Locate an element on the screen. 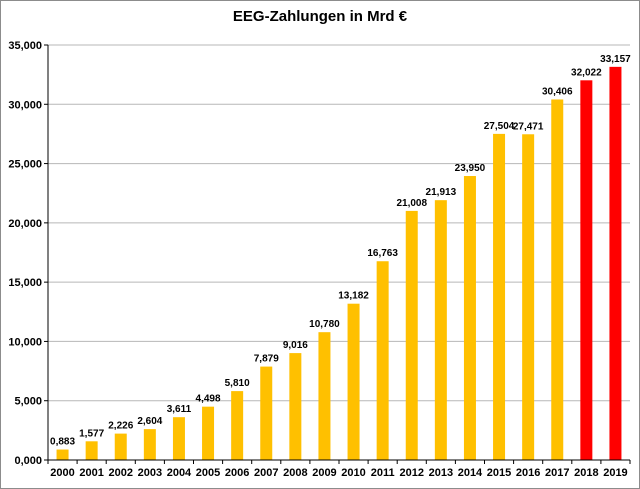 Image resolution: width=640 pixels, height=489 pixels. bar-2008 is located at coordinates (295, 406).